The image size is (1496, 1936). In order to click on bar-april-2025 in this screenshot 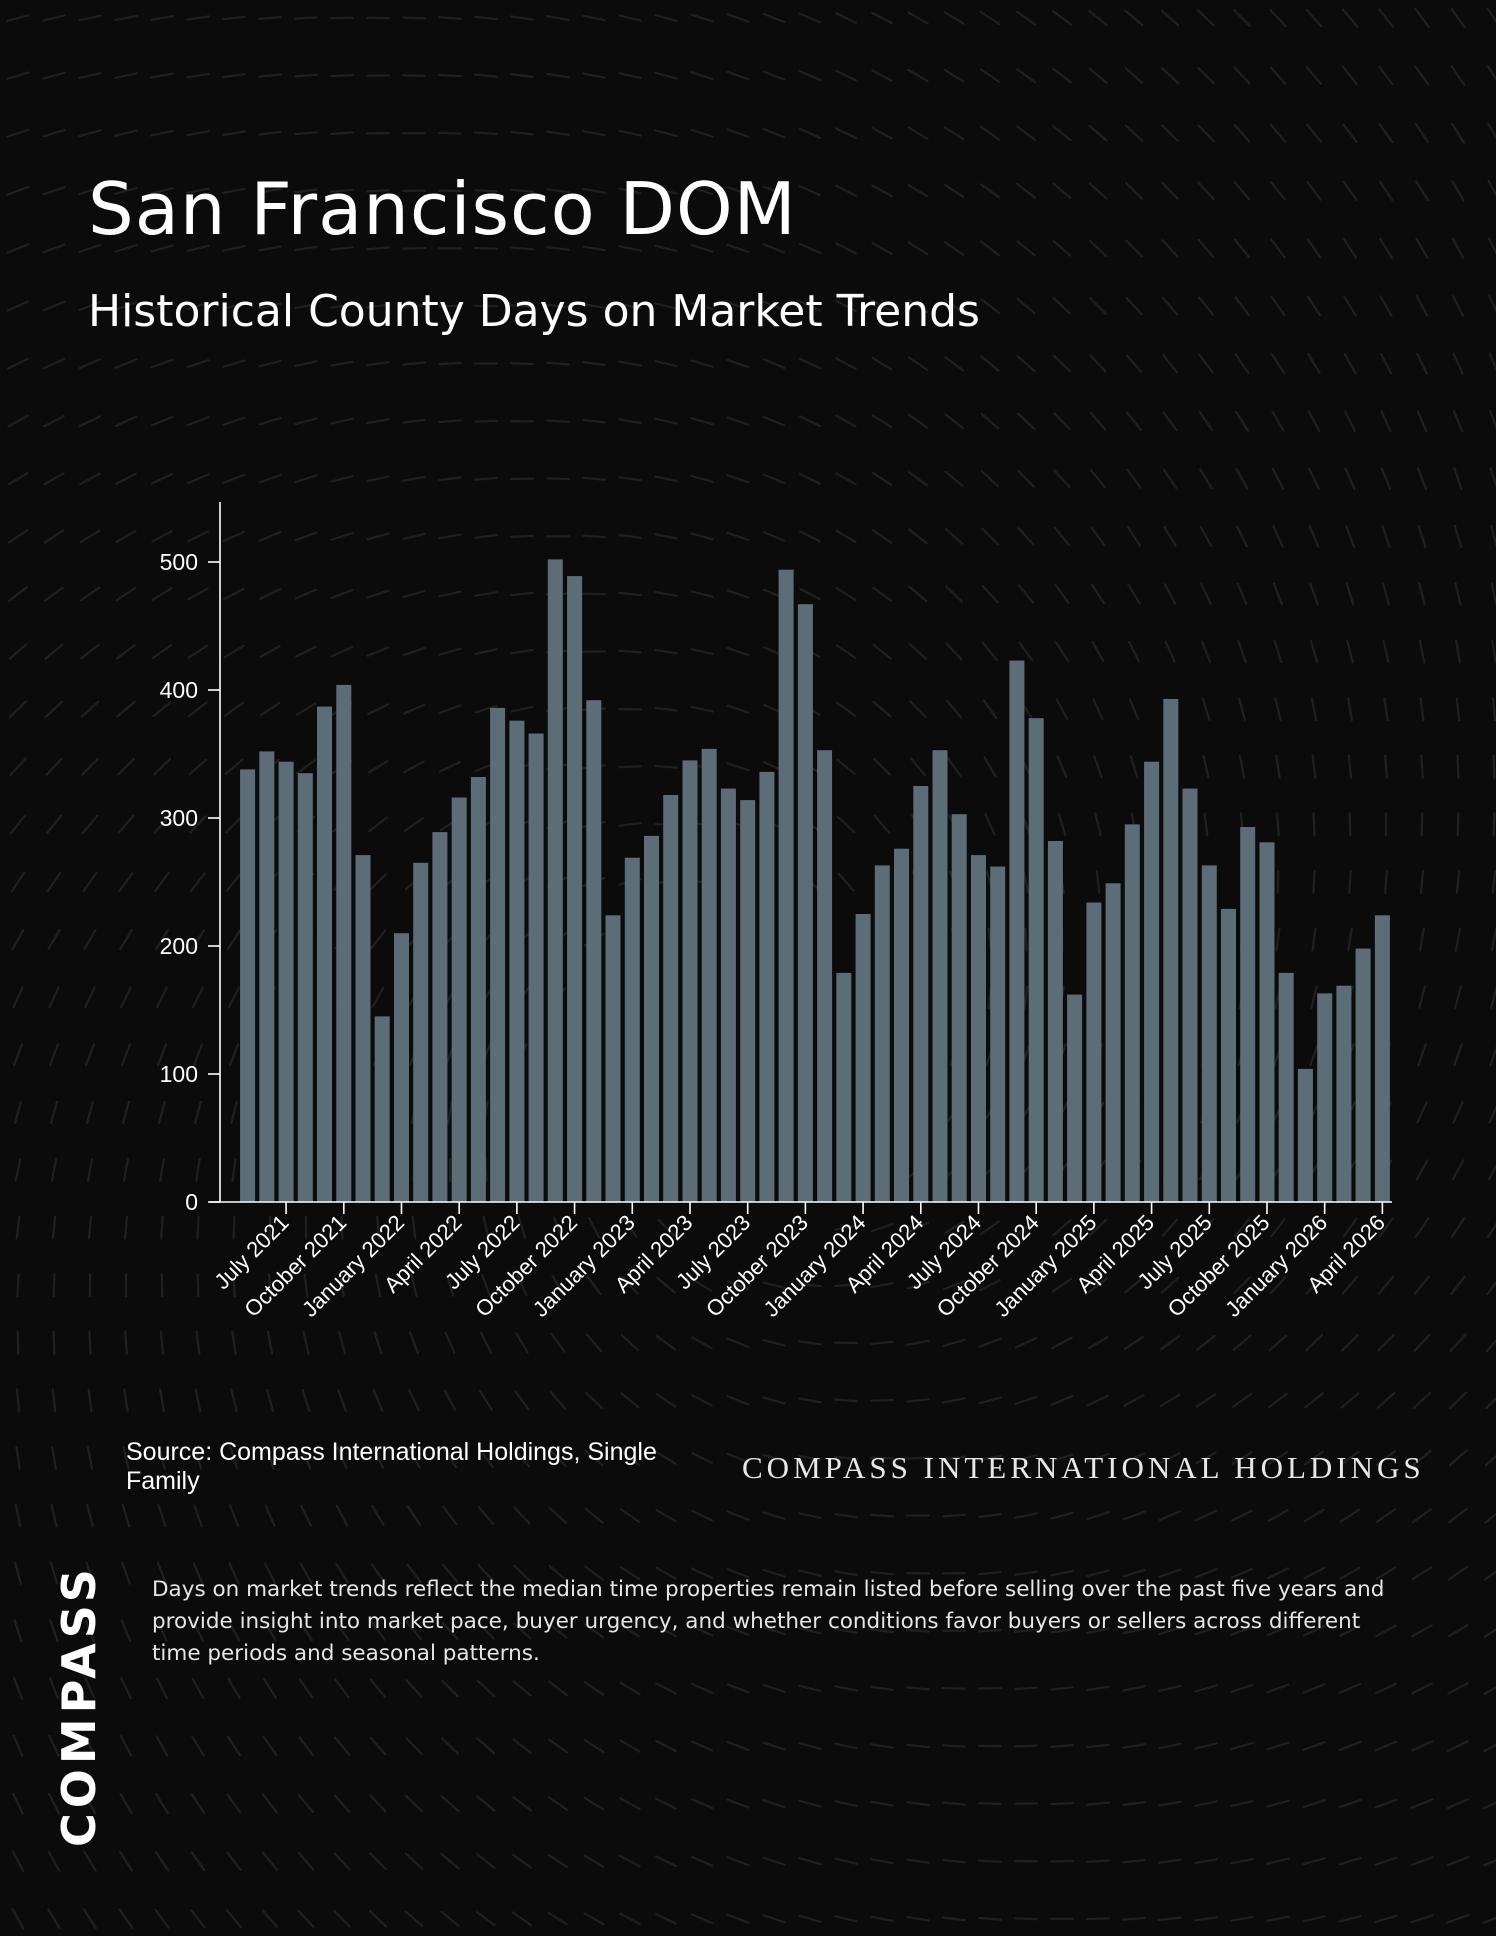, I will do `click(1152, 981)`.